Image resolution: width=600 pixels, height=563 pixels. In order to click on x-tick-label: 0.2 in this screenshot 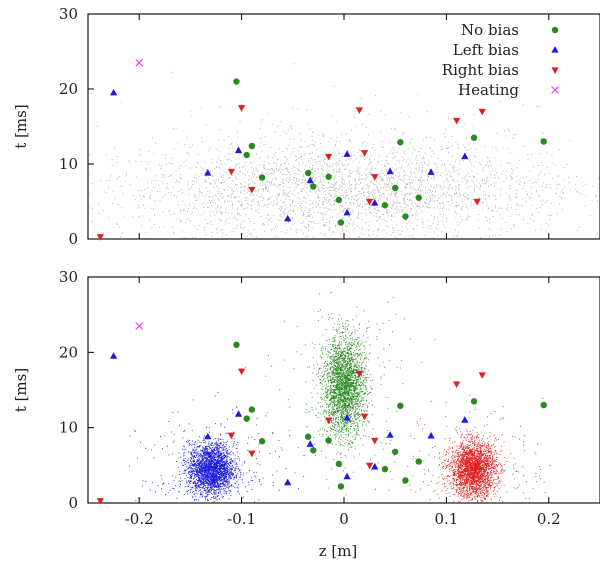, I will do `click(549, 519)`.